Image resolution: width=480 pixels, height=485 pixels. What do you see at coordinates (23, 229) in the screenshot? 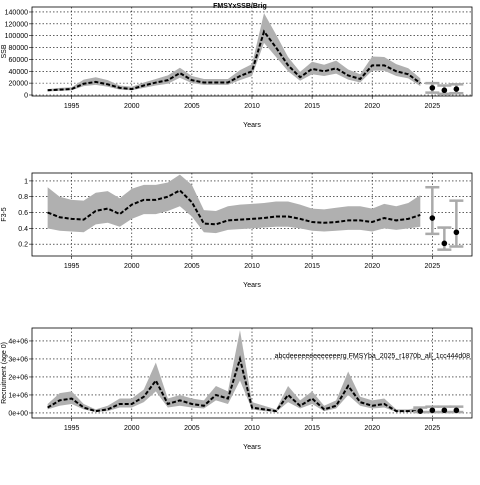
I see `y-tick-label: 0.4` at bounding box center [23, 229].